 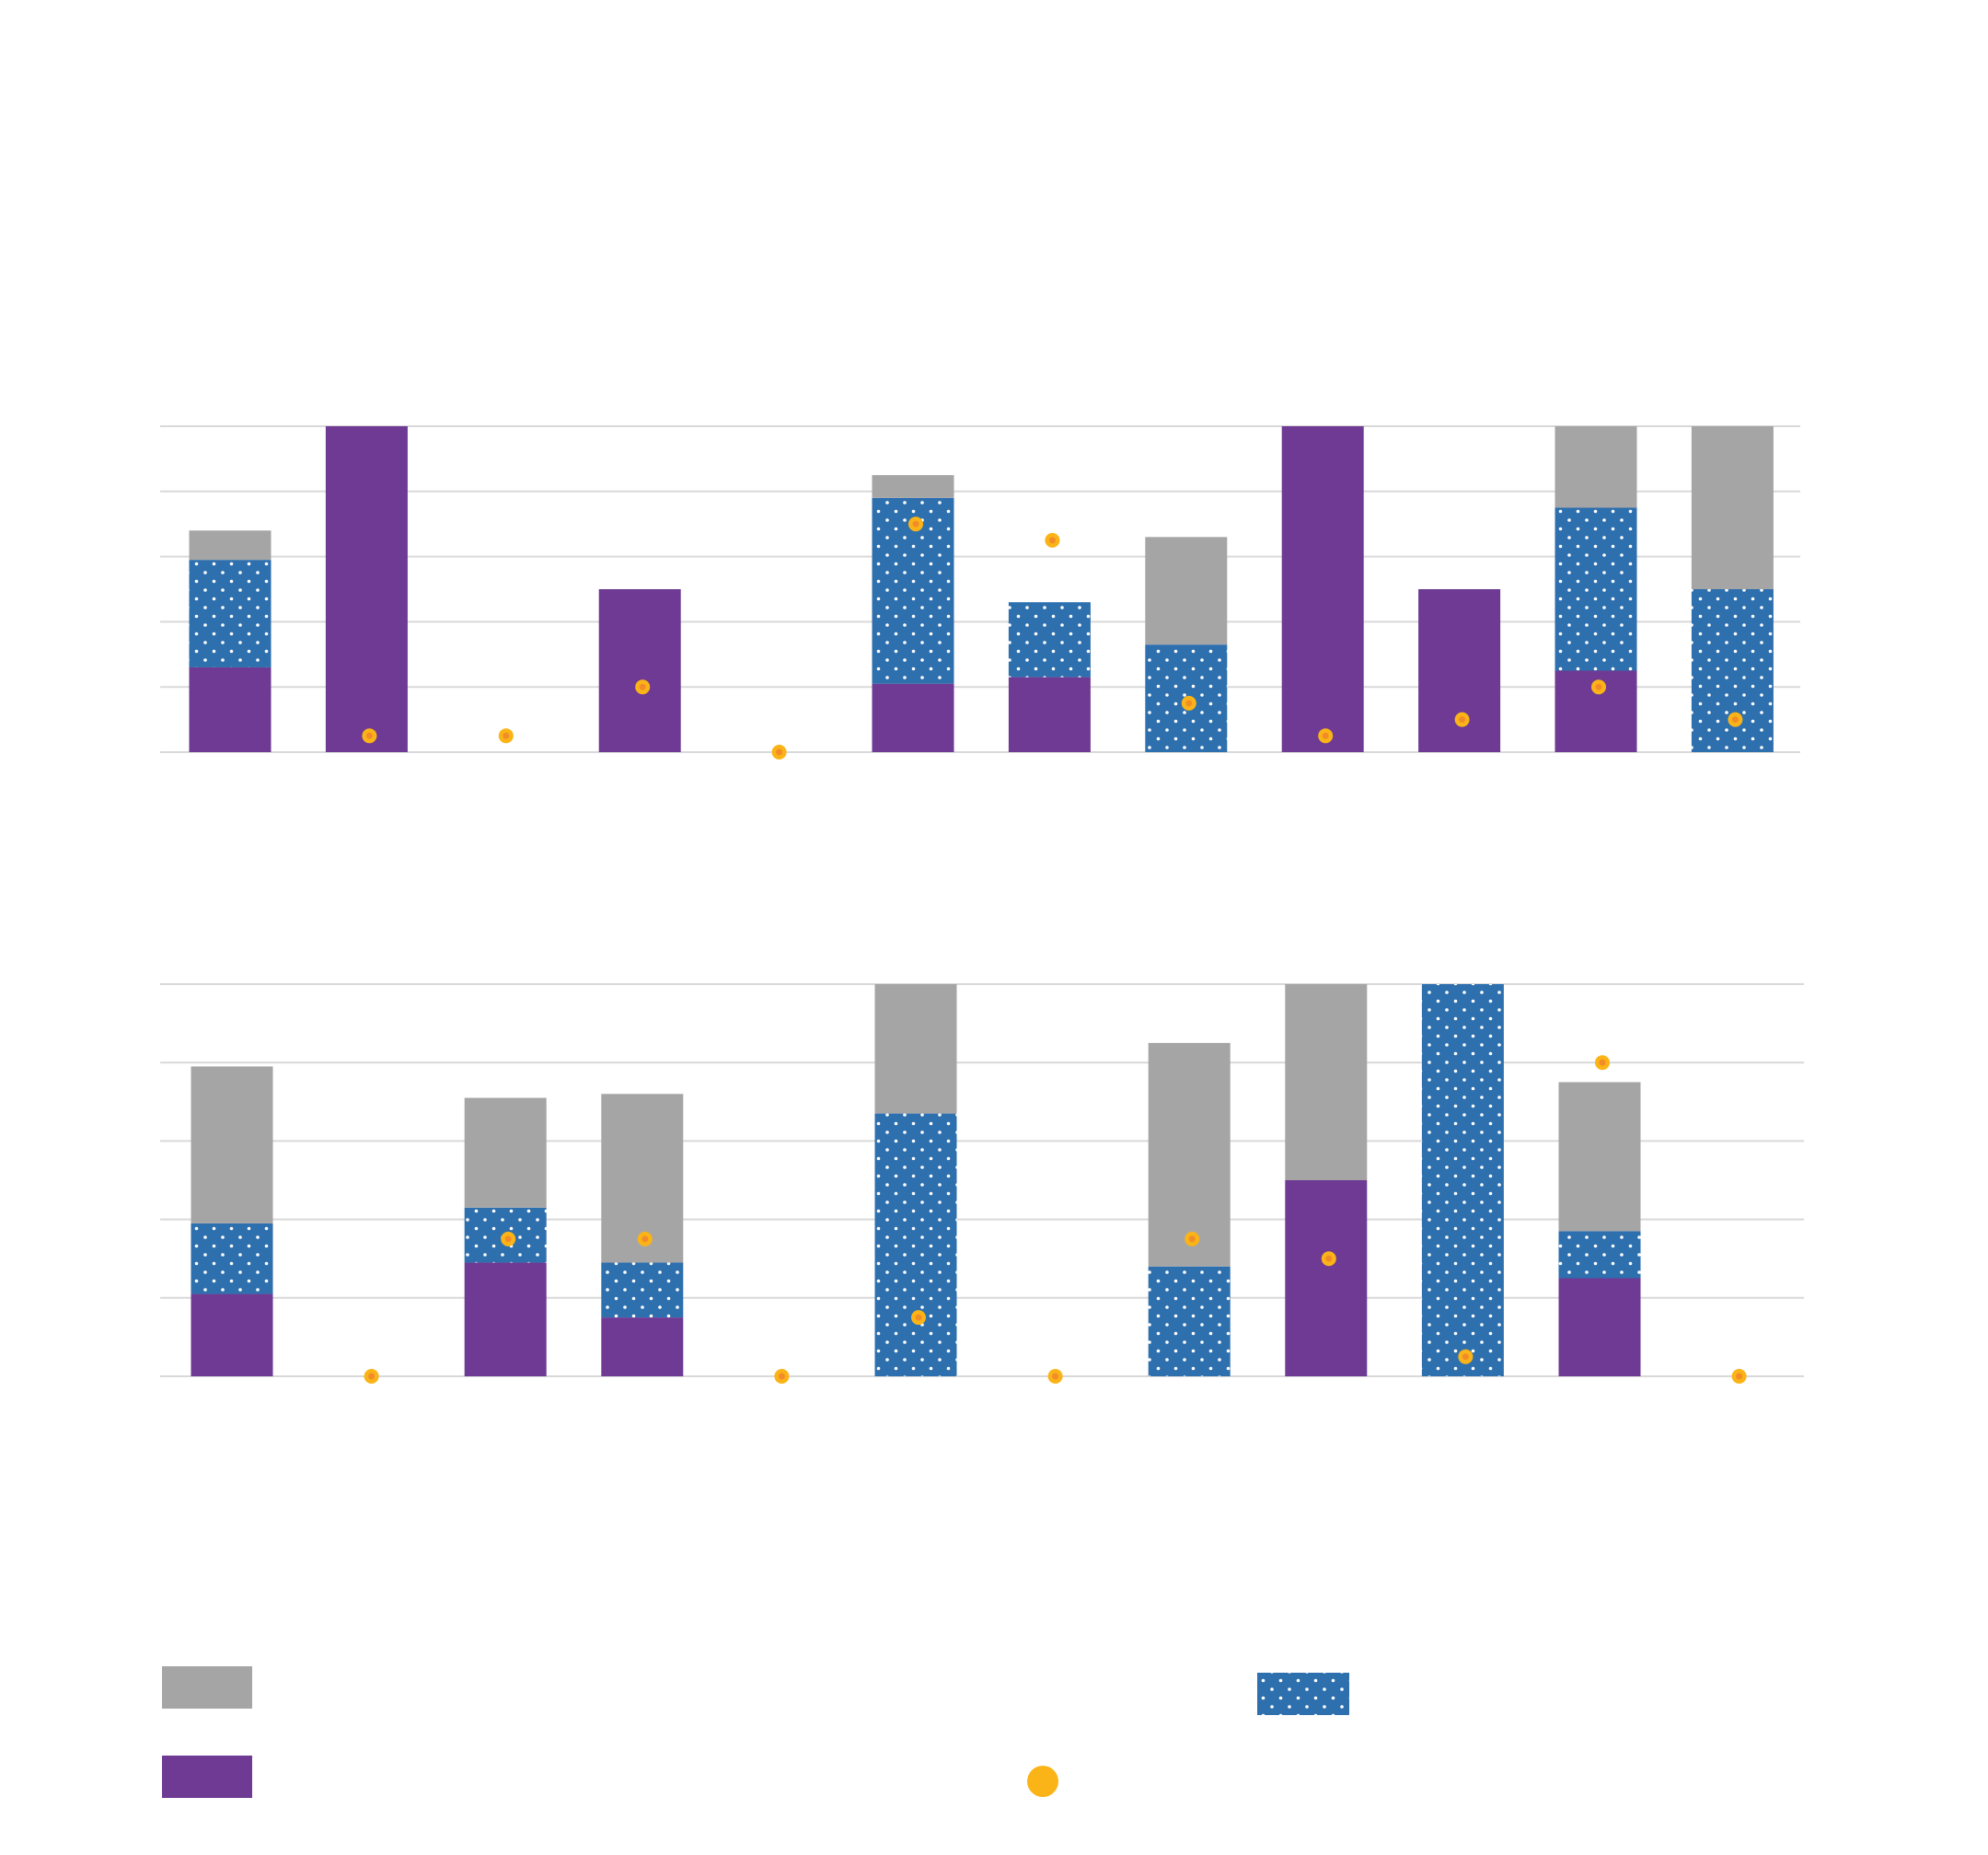 What do you see at coordinates (980, 592) in the screenshot?
I see `top-chart` at bounding box center [980, 592].